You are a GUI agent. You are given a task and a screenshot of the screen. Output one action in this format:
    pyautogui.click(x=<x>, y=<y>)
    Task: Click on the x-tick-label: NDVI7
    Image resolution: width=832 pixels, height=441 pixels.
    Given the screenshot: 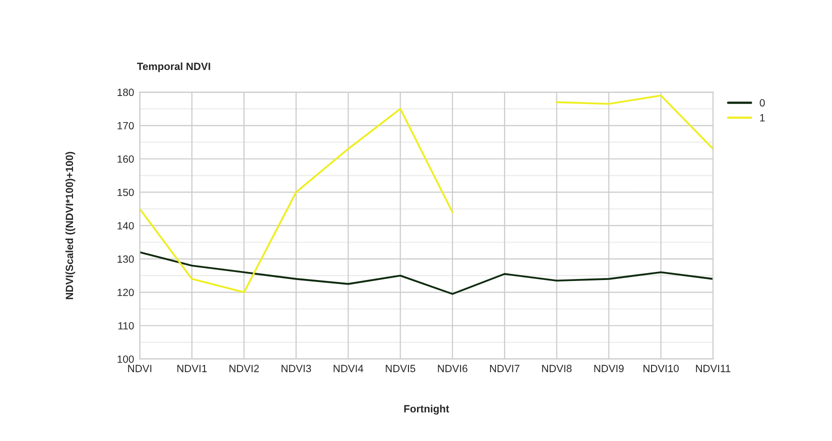 What is the action you would take?
    pyautogui.click(x=505, y=368)
    